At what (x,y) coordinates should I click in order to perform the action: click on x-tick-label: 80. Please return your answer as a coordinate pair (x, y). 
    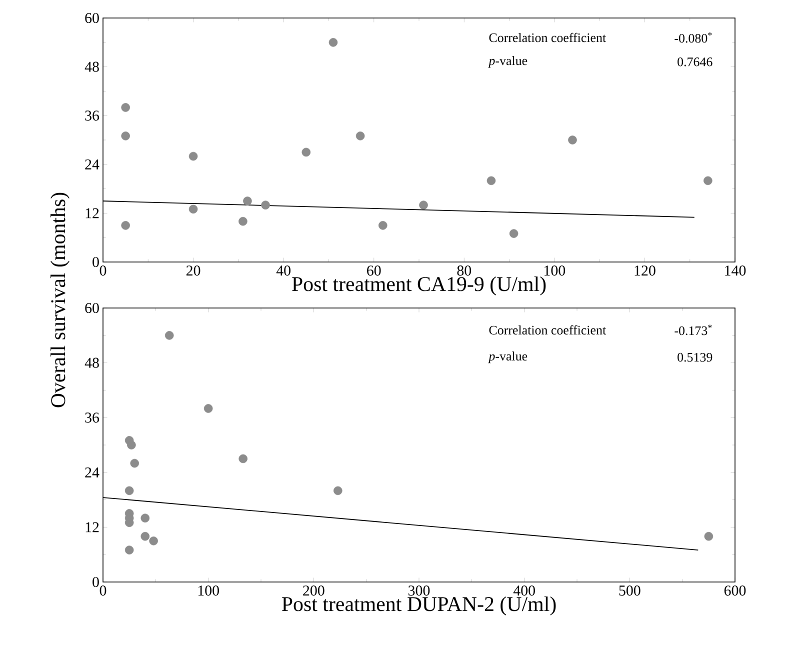
    Looking at the image, I should click on (464, 271).